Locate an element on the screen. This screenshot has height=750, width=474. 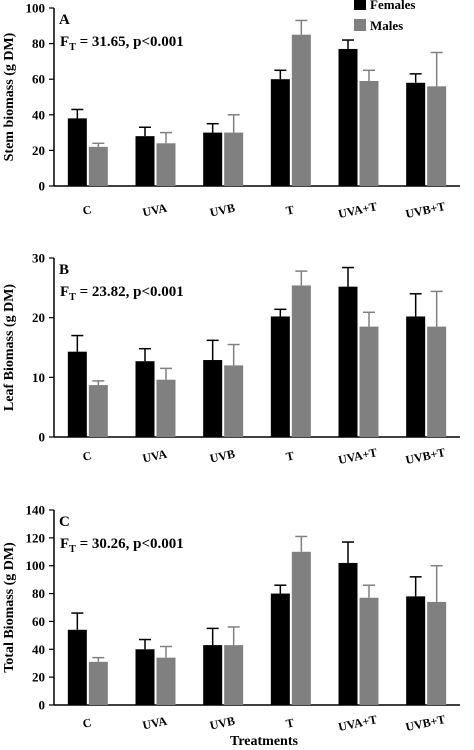
stat-text: FT = 31.65, p<0.001 is located at coordinates (122, 43).